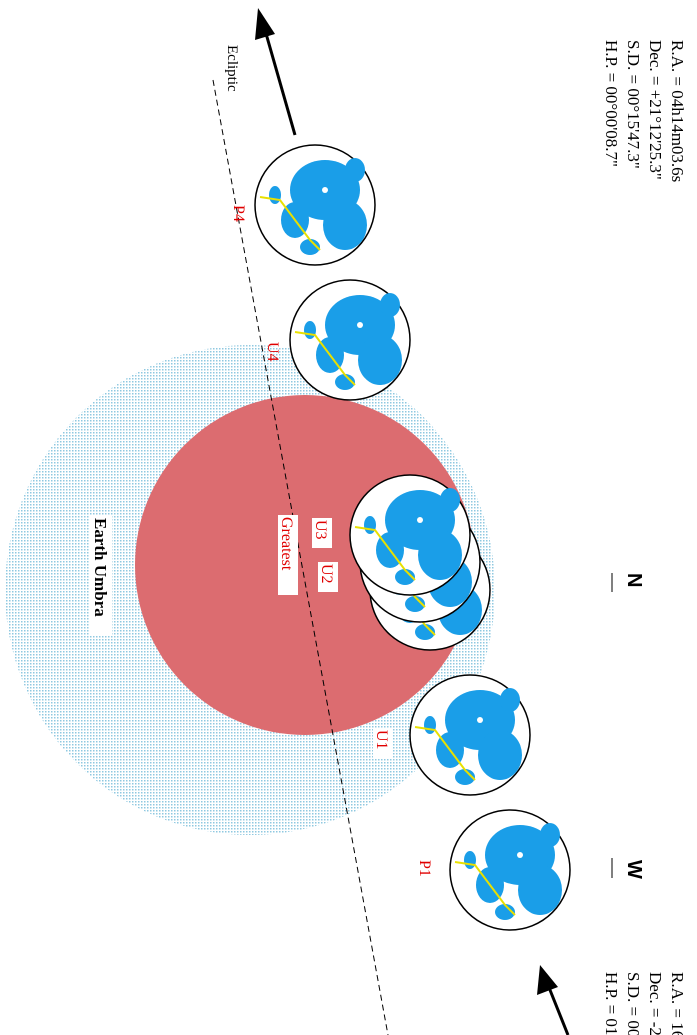  What do you see at coordinates (634, 580) in the screenshot?
I see `direction-label: N` at bounding box center [634, 580].